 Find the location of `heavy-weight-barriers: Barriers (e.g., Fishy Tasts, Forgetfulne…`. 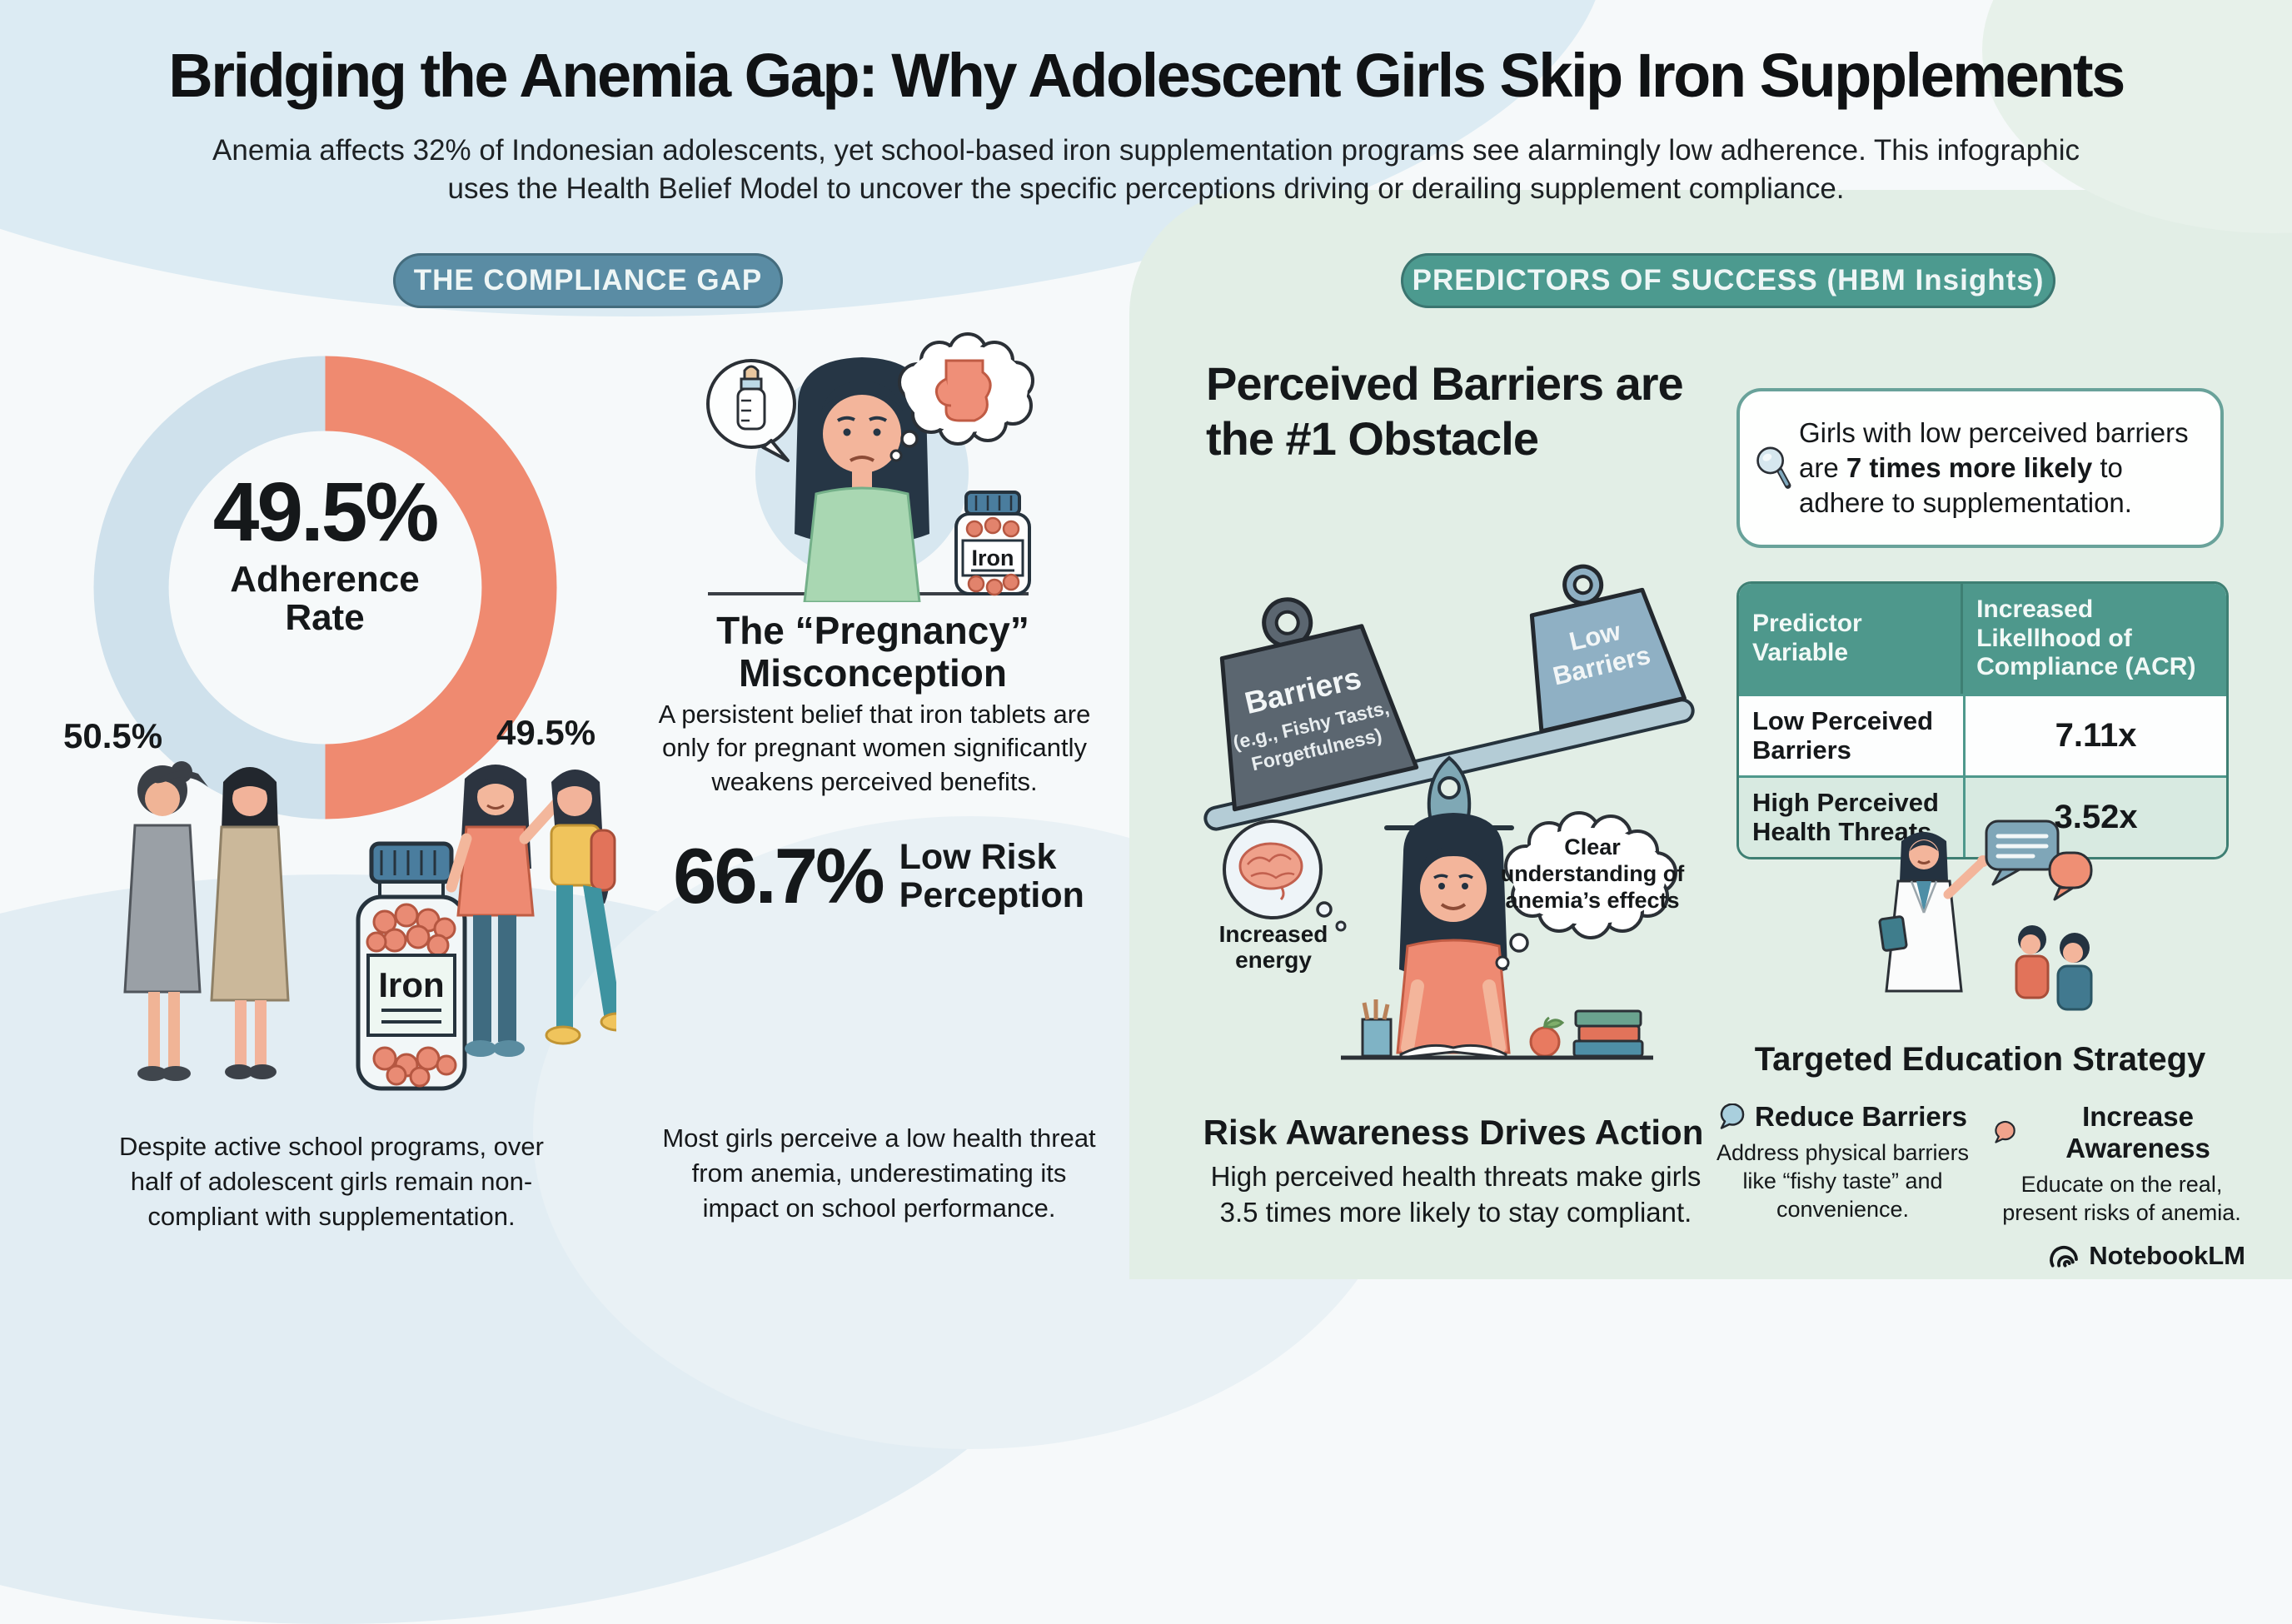

heavy-weight-barriers: Barriers (e.g., Fishy Tasts, Forgetfulne… is located at coordinates (1319, 704).